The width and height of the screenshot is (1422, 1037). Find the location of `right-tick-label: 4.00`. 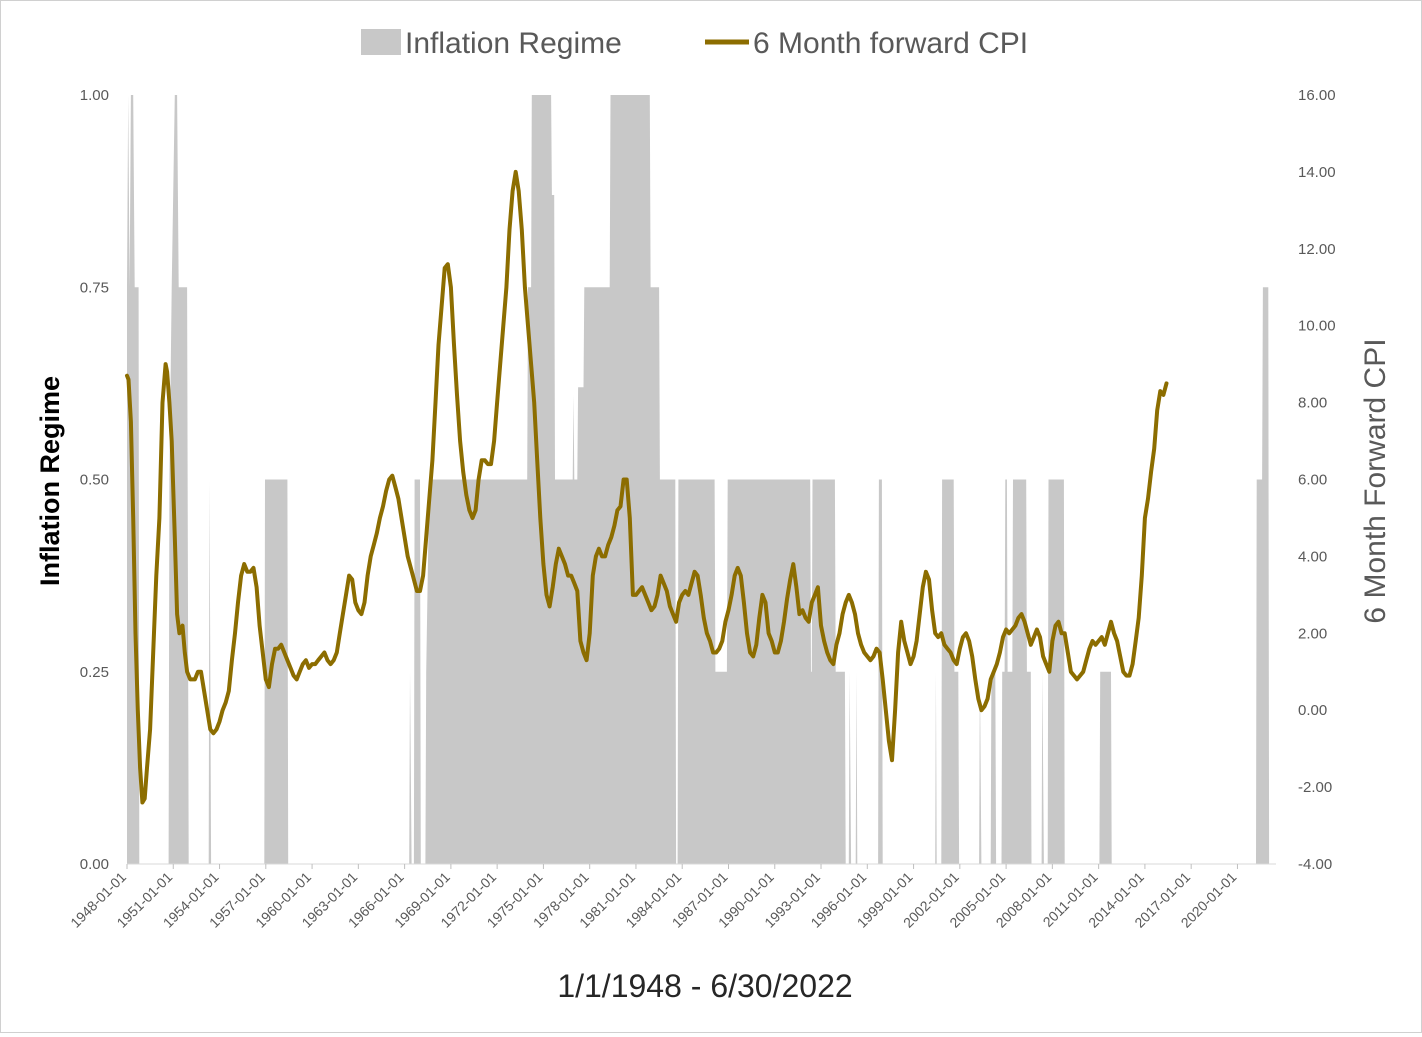

right-tick-label: 4.00 is located at coordinates (1312, 556).